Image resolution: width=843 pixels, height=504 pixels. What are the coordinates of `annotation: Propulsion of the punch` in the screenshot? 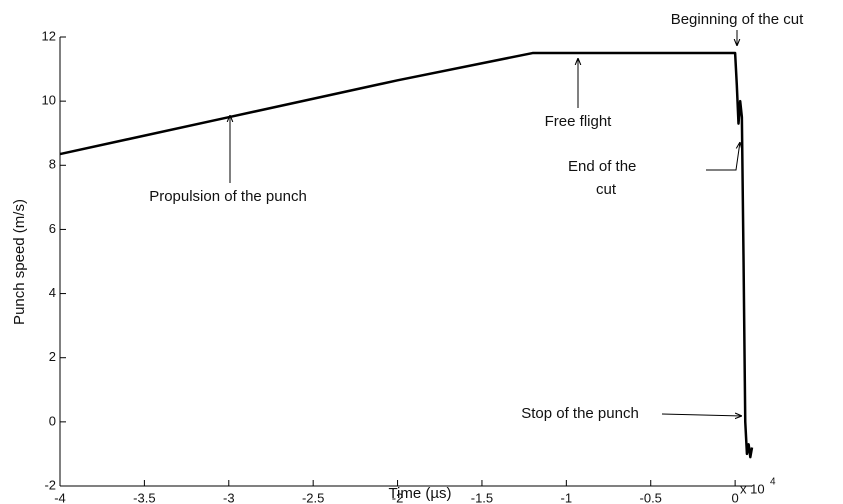 It's located at (228, 196).